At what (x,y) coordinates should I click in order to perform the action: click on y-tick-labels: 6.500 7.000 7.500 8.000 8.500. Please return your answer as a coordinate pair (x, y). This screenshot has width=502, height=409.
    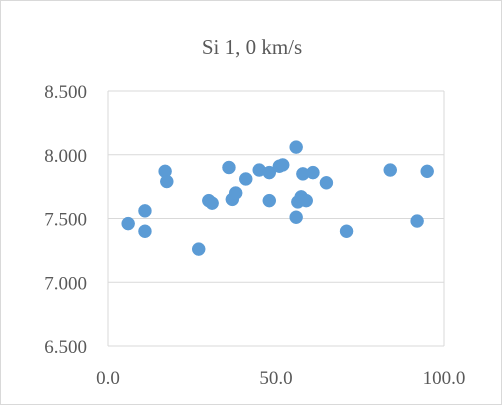
    Looking at the image, I should click on (65, 220).